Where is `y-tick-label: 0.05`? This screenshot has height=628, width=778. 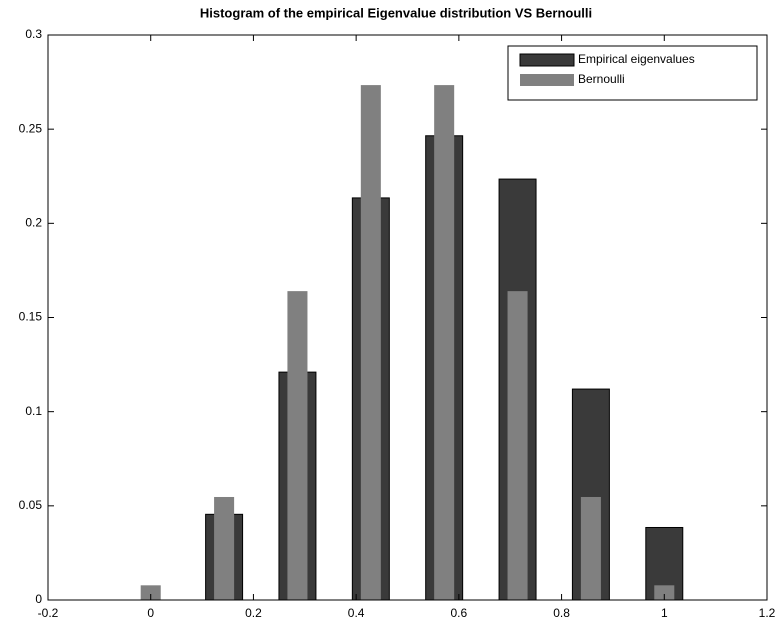
y-tick-label: 0.05 is located at coordinates (31, 505).